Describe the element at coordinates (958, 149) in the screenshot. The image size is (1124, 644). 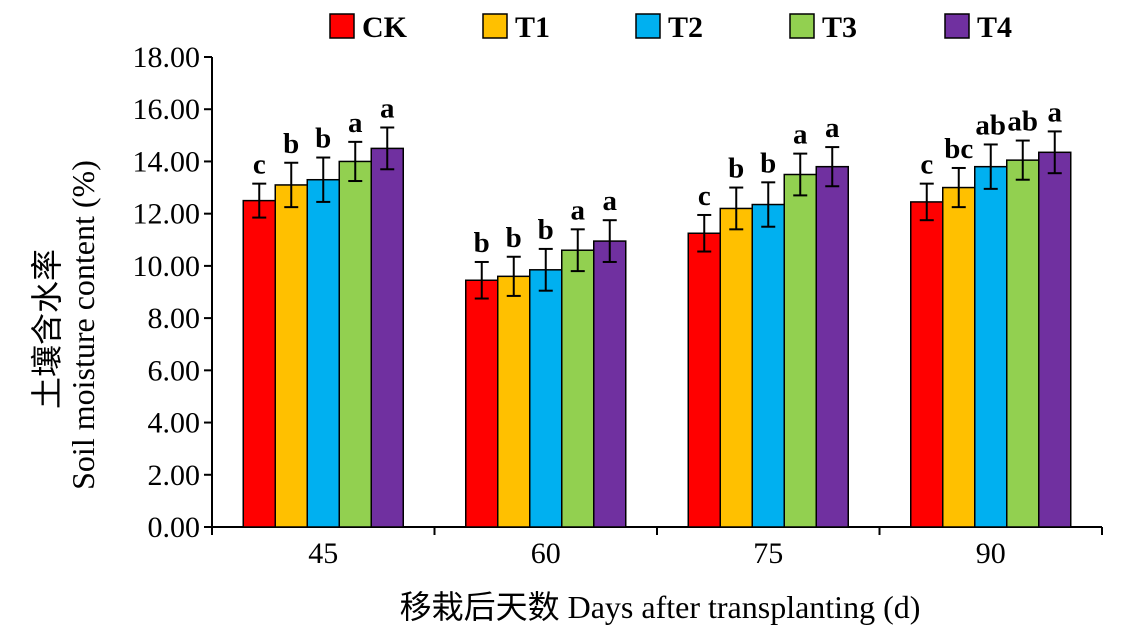
I see `significance-label: bc` at that location.